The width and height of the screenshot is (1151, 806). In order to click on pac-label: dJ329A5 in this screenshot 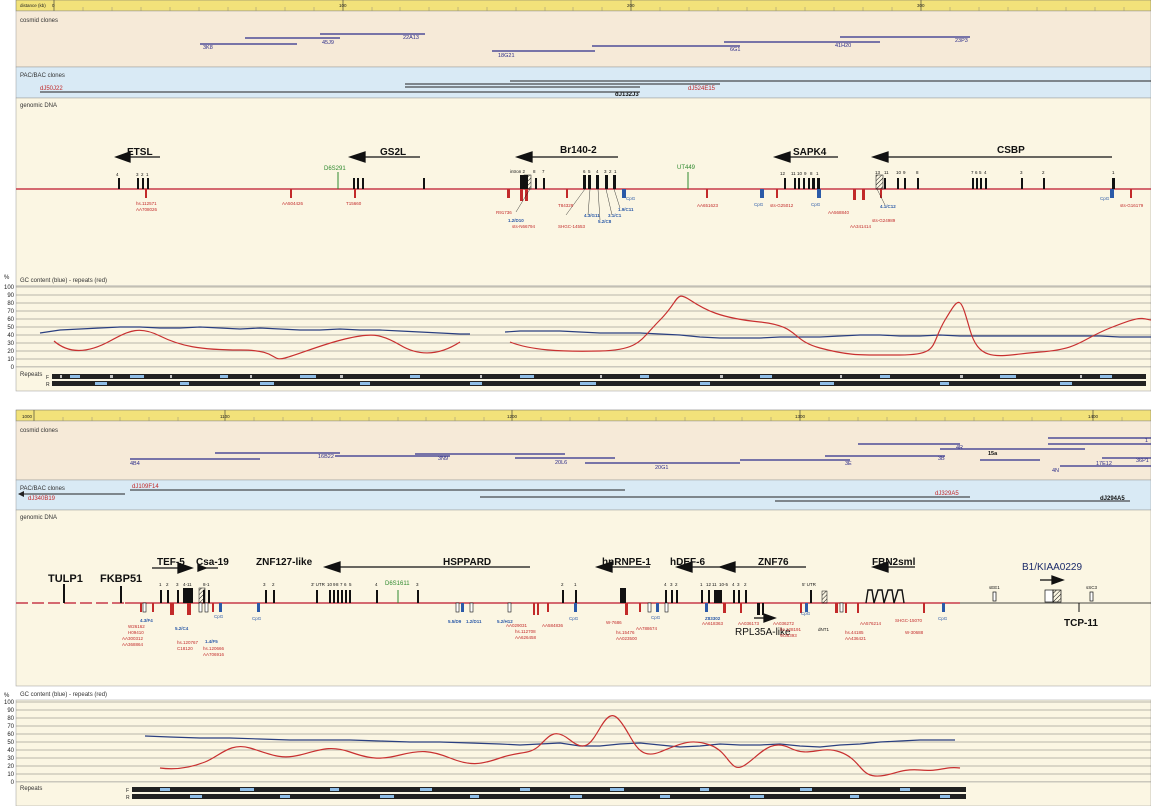, I will do `click(947, 494)`.